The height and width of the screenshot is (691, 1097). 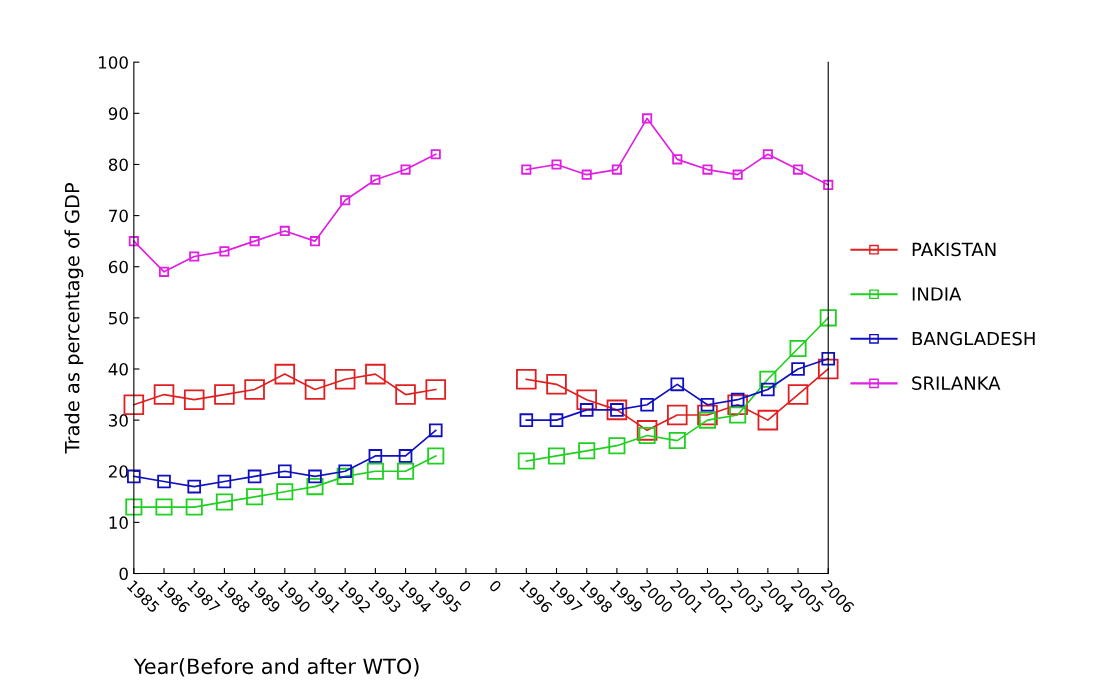 I want to click on y-axis-title: Trade as percentage of GDP, so click(x=74, y=318).